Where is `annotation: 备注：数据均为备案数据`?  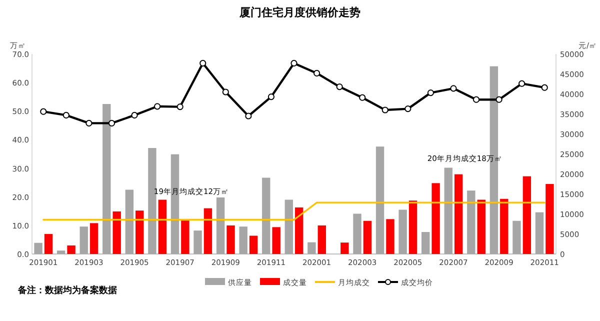
annotation: 备注：数据均为备案数据 is located at coordinates (67, 291).